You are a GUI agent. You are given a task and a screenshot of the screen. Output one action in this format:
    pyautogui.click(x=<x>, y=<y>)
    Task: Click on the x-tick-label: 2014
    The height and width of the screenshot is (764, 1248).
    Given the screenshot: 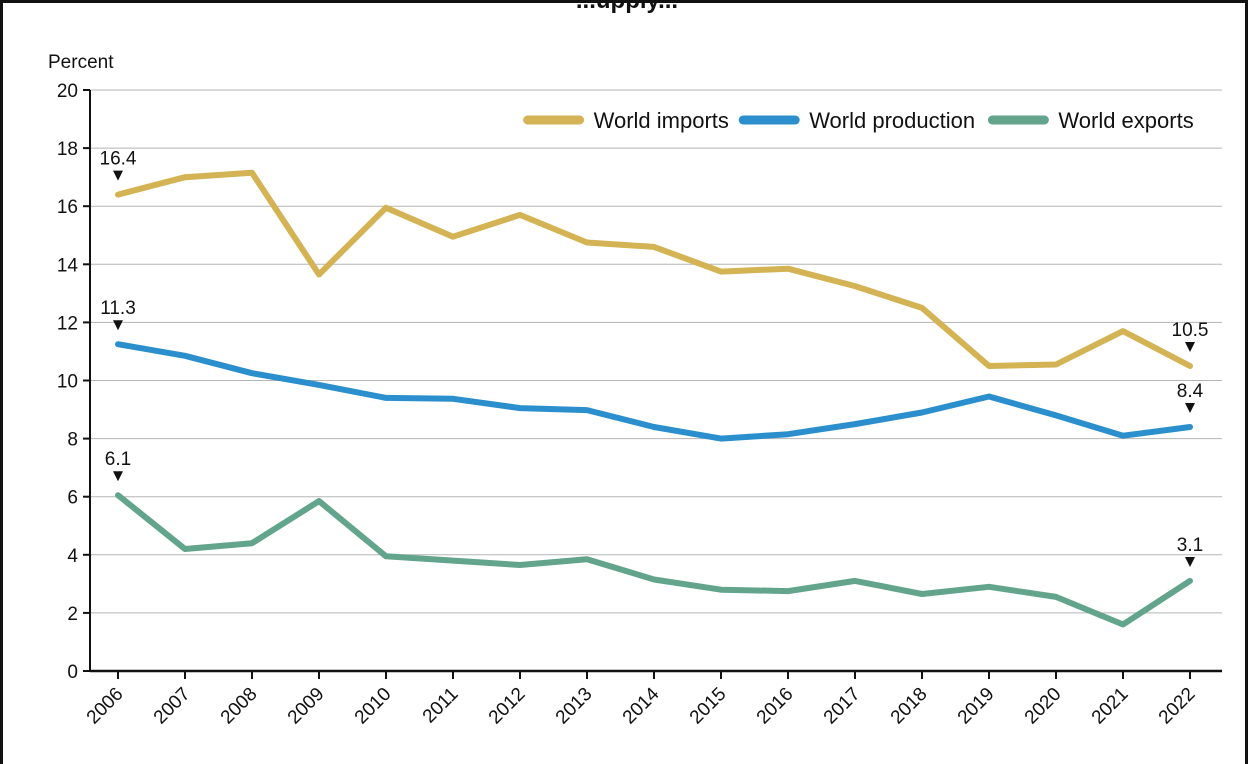 What is the action you would take?
    pyautogui.click(x=641, y=705)
    